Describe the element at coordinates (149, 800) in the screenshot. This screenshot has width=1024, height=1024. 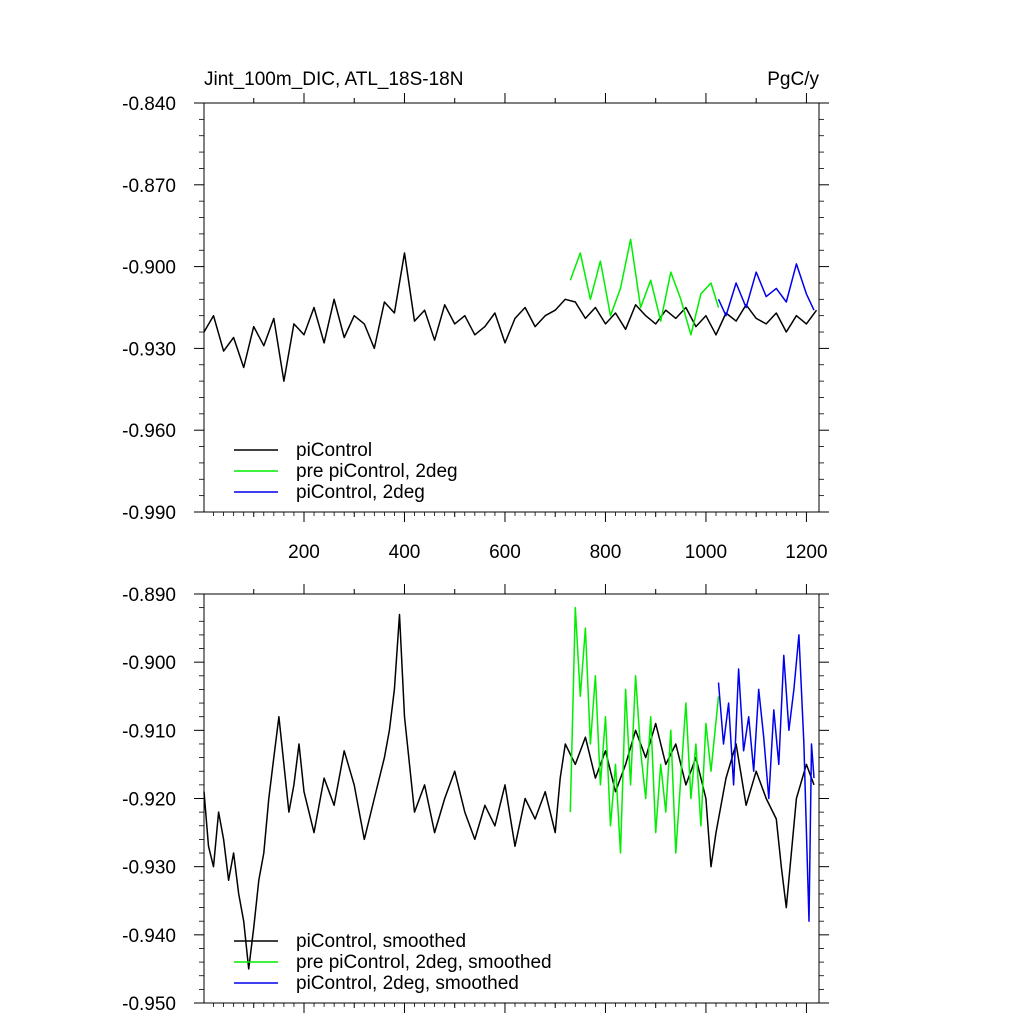
I see `y-tick-label: -0.920` at that location.